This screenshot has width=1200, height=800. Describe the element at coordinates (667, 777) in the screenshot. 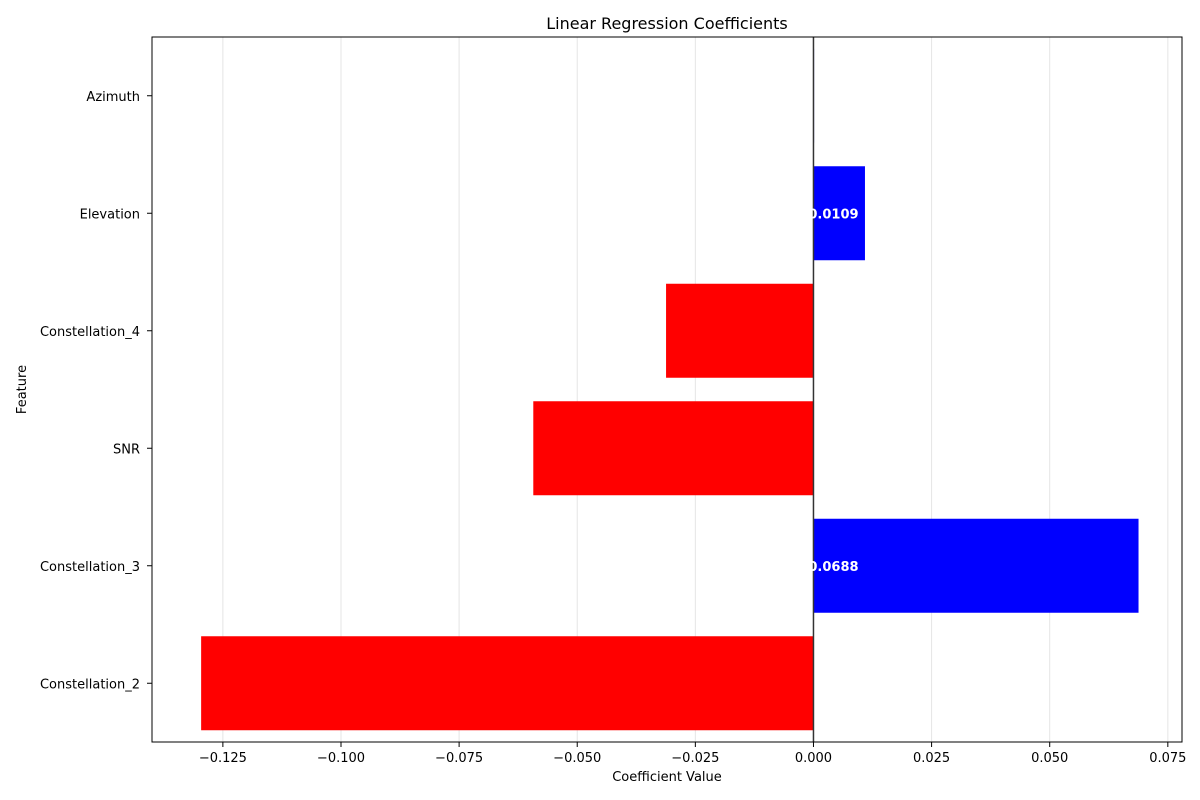

I see `x-axis-title: Coefficient Value` at that location.